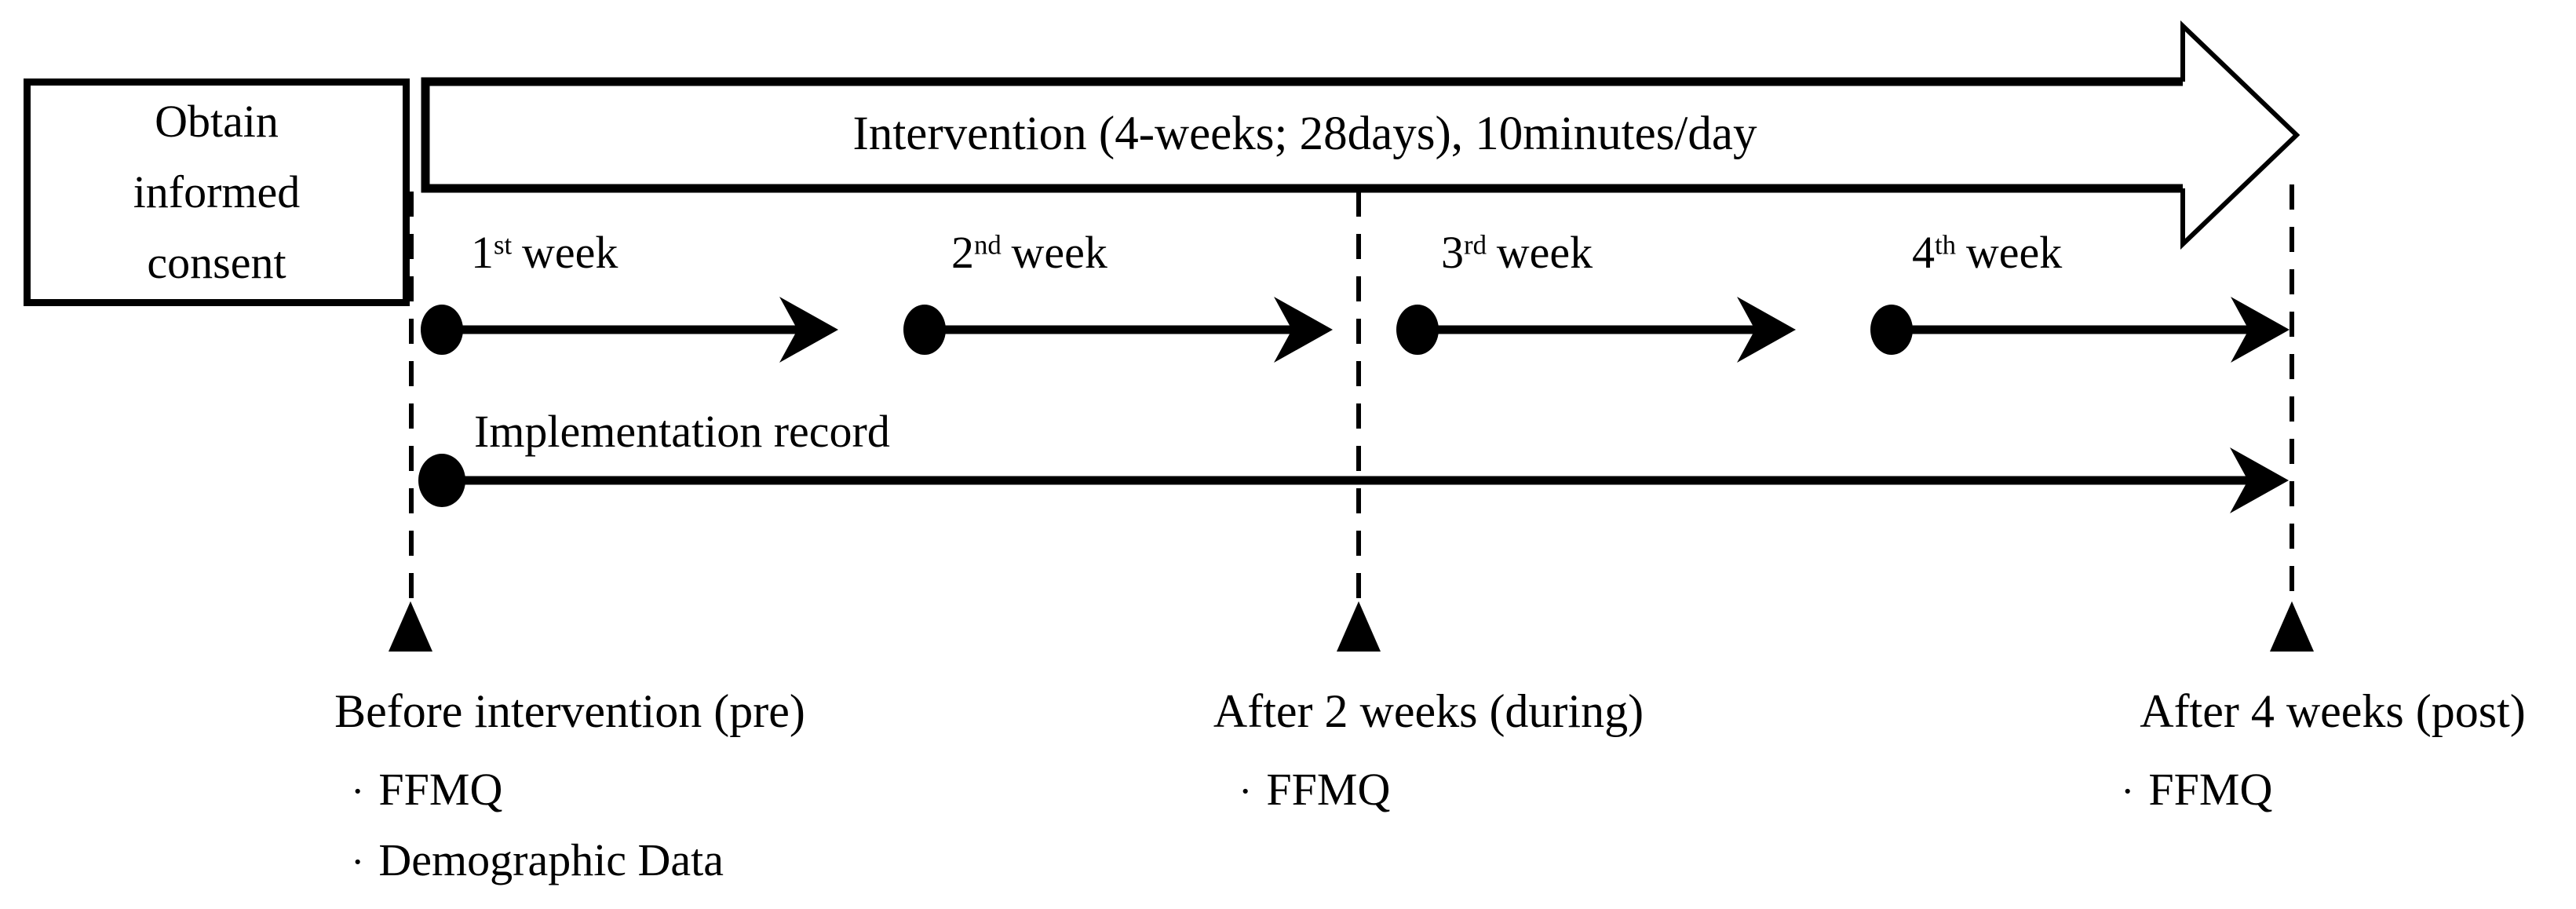 This screenshot has height=909, width=2576. What do you see at coordinates (1059, 253) in the screenshot?
I see `week-2-word: week` at bounding box center [1059, 253].